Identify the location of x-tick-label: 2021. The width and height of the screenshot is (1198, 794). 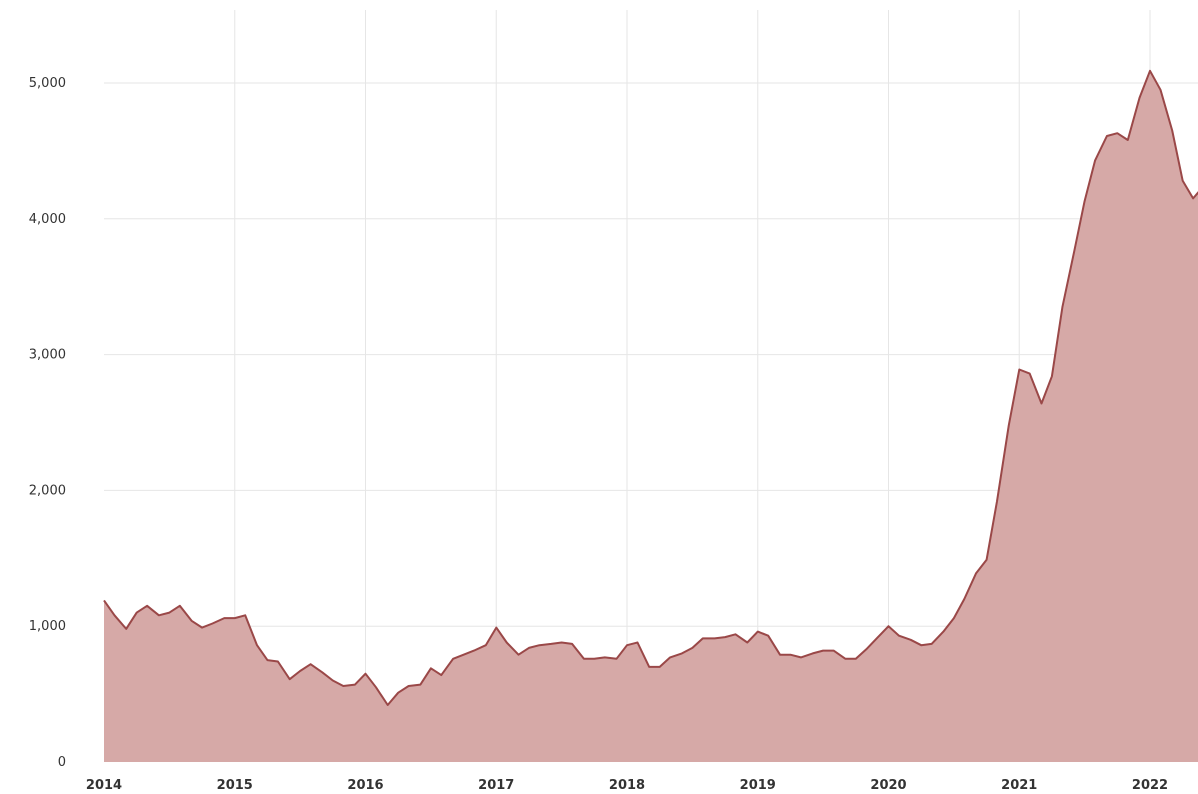
(1019, 785).